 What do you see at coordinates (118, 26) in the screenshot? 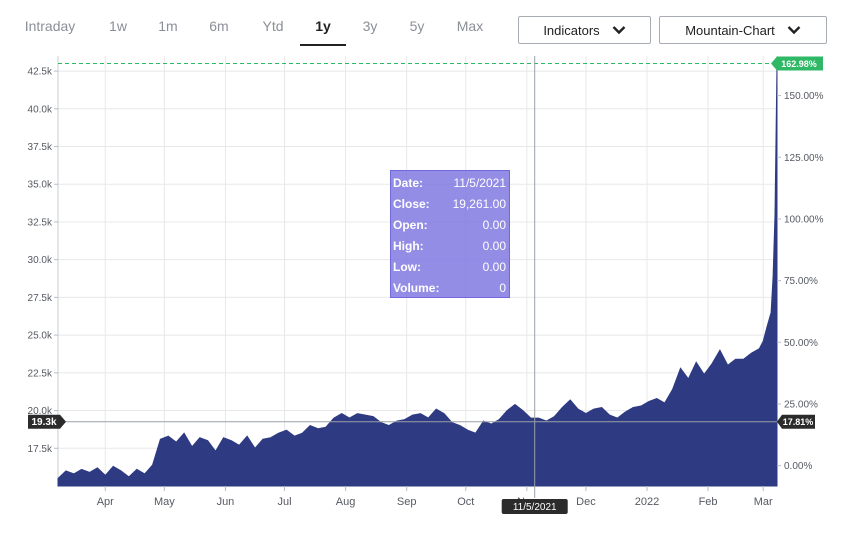
I see `range-tab-1w: 1w` at bounding box center [118, 26].